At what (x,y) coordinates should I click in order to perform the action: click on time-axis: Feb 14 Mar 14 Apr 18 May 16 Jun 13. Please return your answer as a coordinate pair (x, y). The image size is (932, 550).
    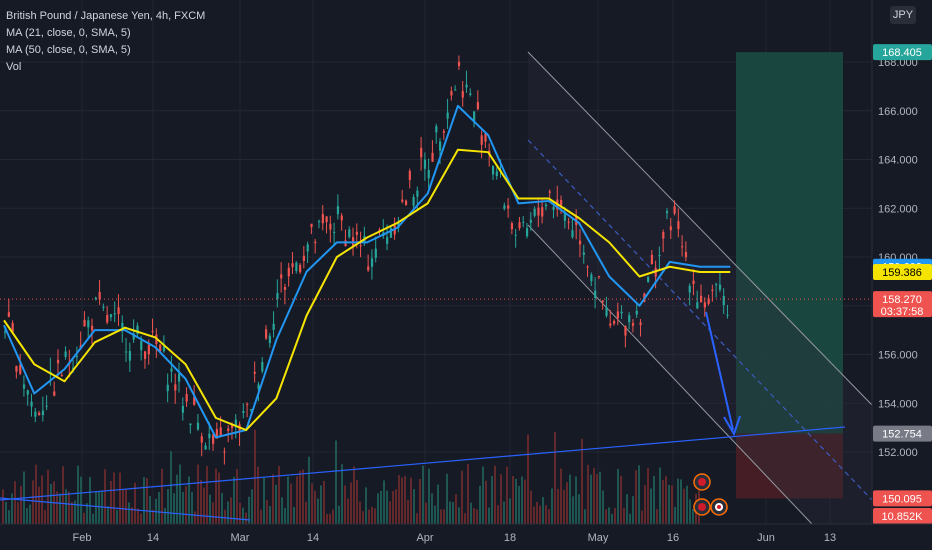
    Looking at the image, I should click on (466, 533).